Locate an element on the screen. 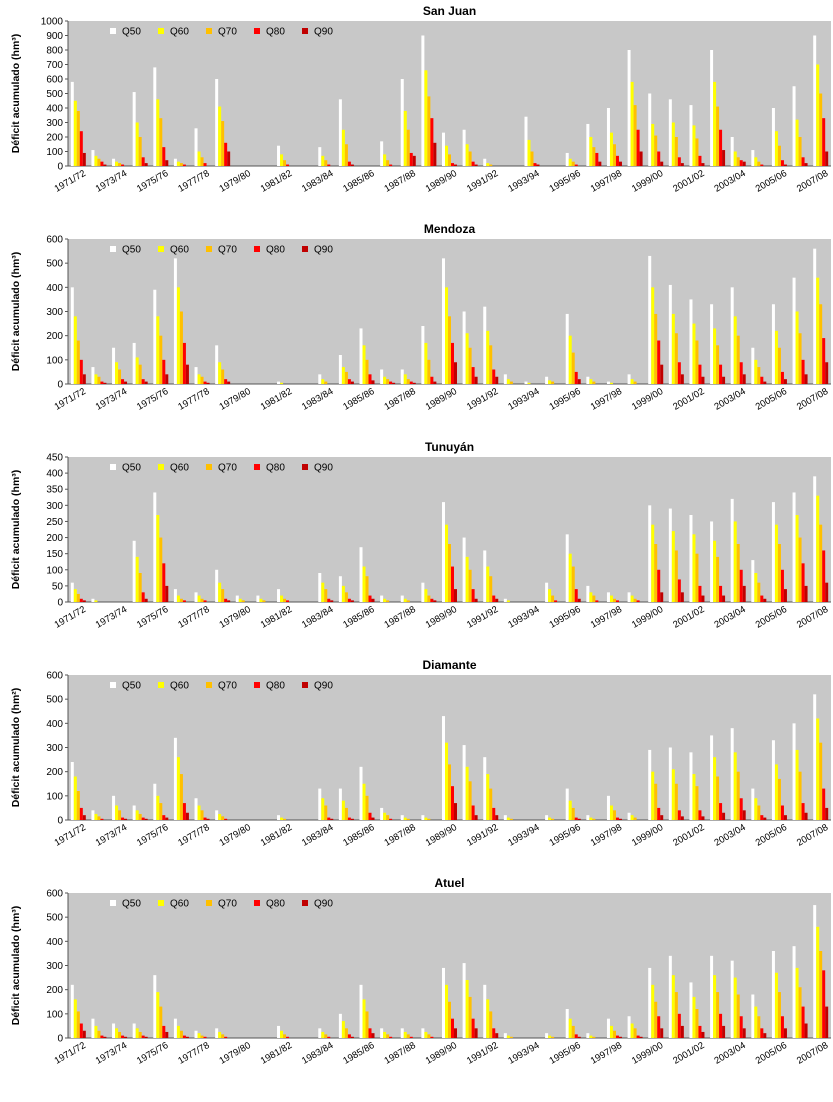 This screenshot has height=1102, width=833. x-tick-label: 1985/86 is located at coordinates (358, 835).